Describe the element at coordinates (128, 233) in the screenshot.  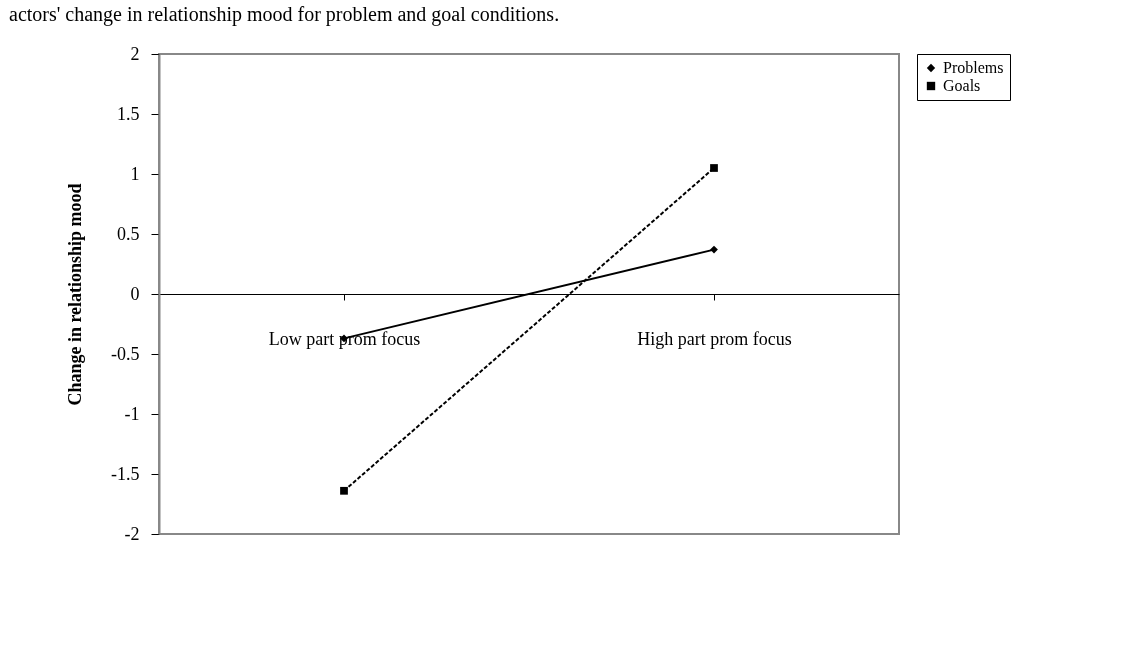
I see `y-tick-label: 0.5` at that location.